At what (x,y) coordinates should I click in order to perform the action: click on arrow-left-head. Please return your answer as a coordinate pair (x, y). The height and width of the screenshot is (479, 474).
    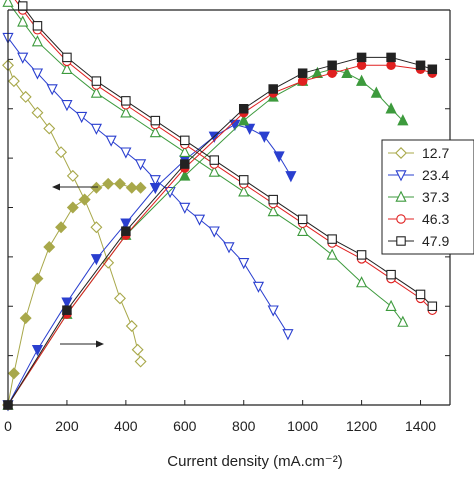
    Looking at the image, I should click on (56, 187).